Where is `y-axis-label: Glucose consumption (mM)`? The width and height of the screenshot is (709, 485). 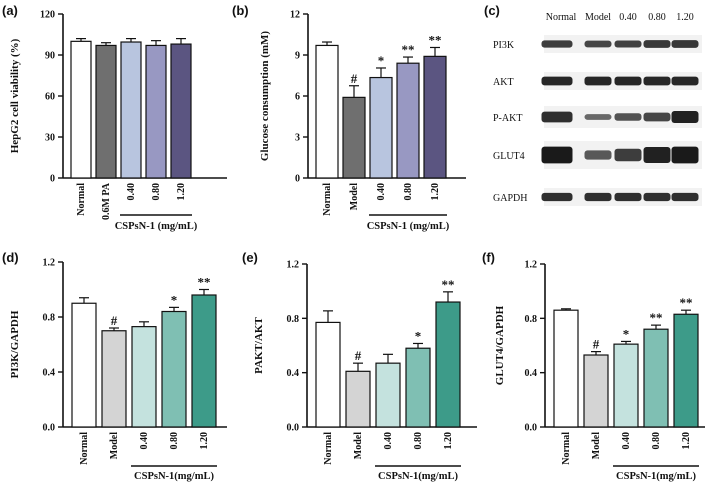
y-axis-label: Glucose consumption (mM) is located at coordinates (265, 96).